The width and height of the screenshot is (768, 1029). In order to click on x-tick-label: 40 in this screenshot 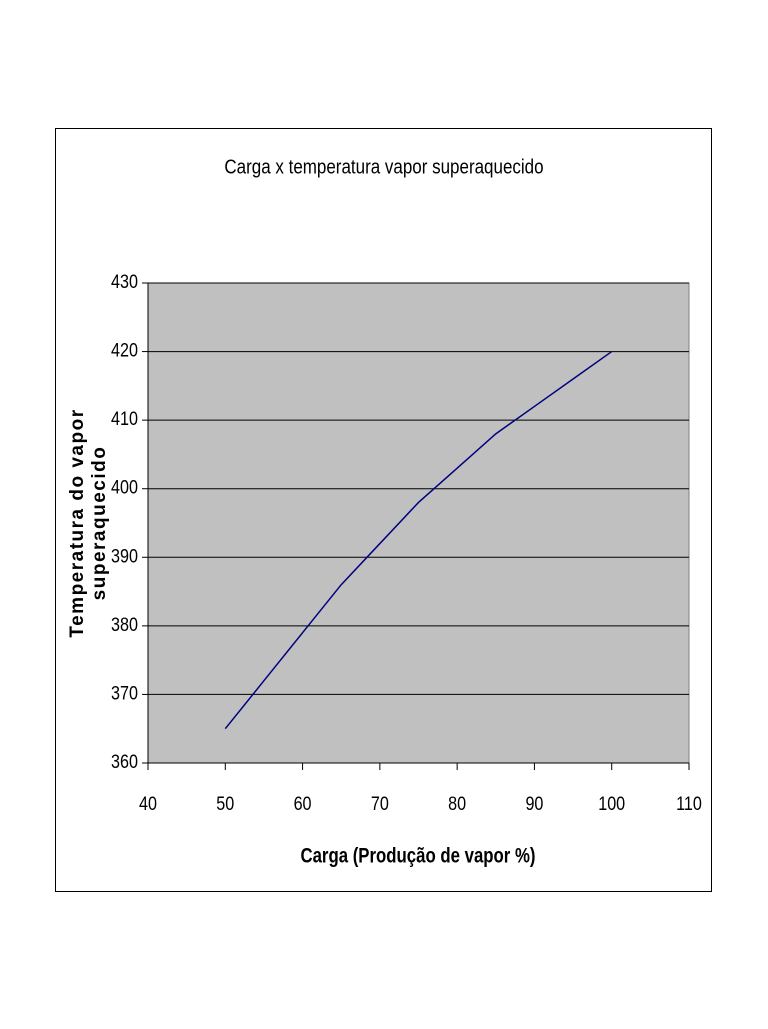, I will do `click(148, 804)`.